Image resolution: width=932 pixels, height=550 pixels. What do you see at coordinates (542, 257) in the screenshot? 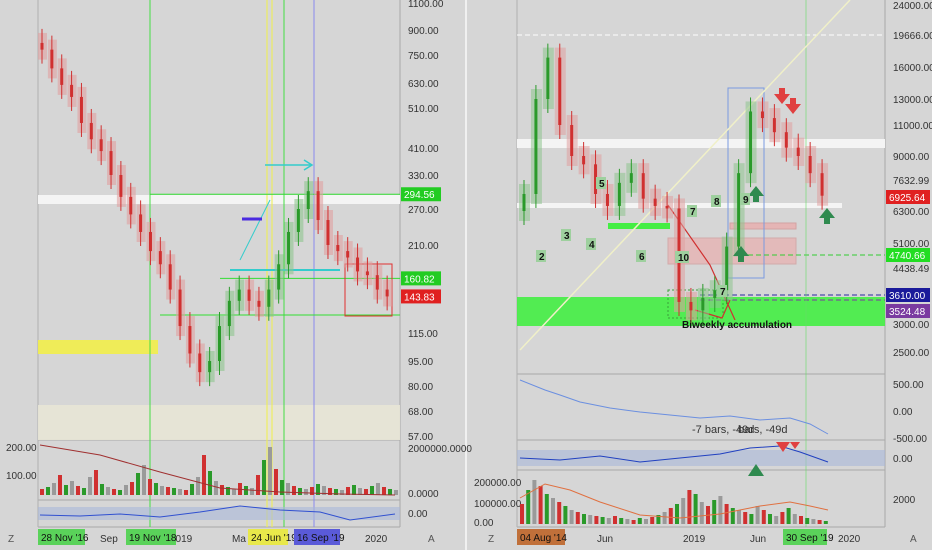
I see `wave-label: 2` at bounding box center [542, 257].